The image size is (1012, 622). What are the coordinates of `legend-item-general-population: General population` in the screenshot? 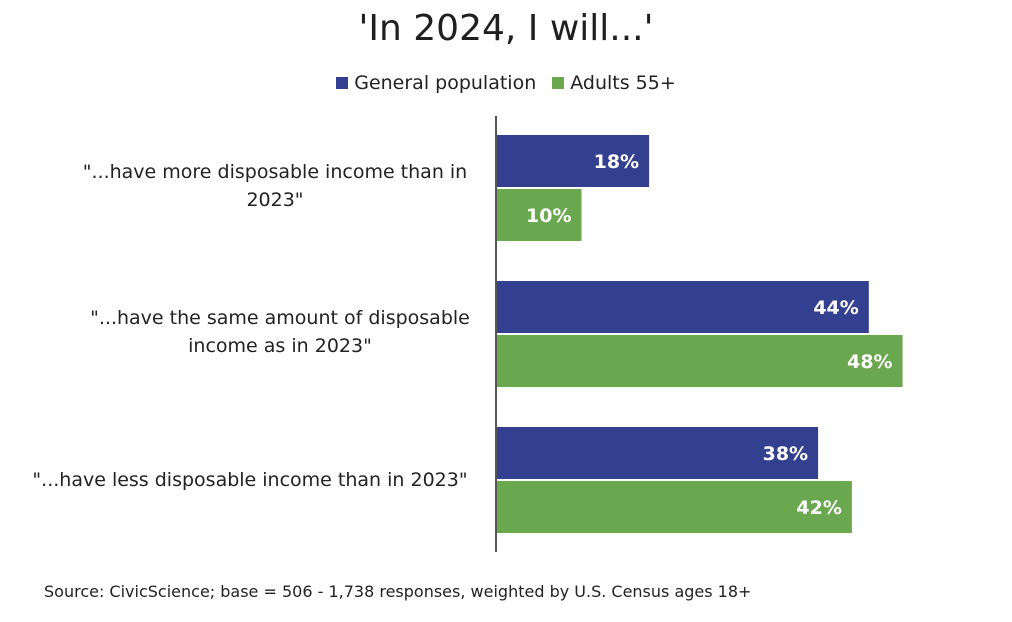 It's located at (436, 83).